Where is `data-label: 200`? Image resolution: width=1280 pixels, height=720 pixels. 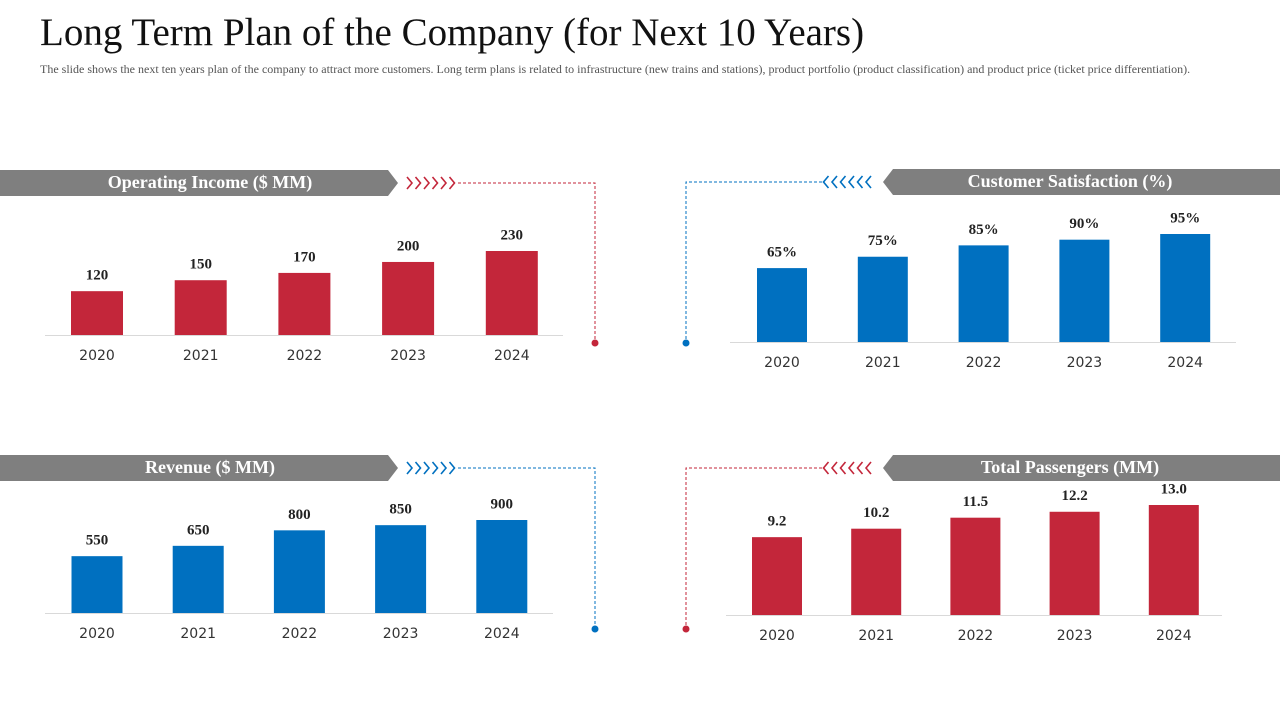
data-label: 200 is located at coordinates (408, 246).